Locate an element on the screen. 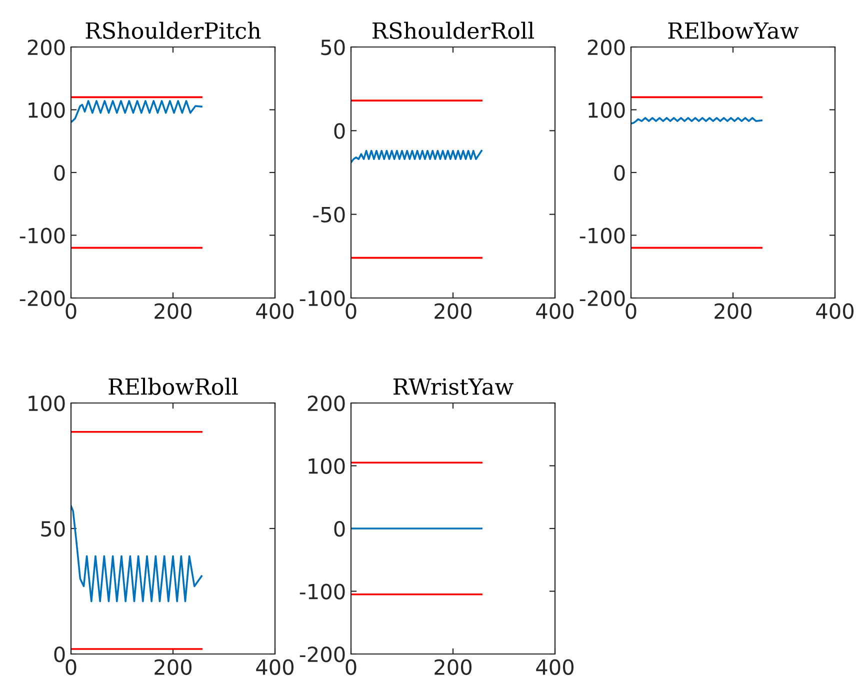 Image resolution: width=859 pixels, height=692 pixels. chart-title: RElbowRoll is located at coordinates (173, 386).